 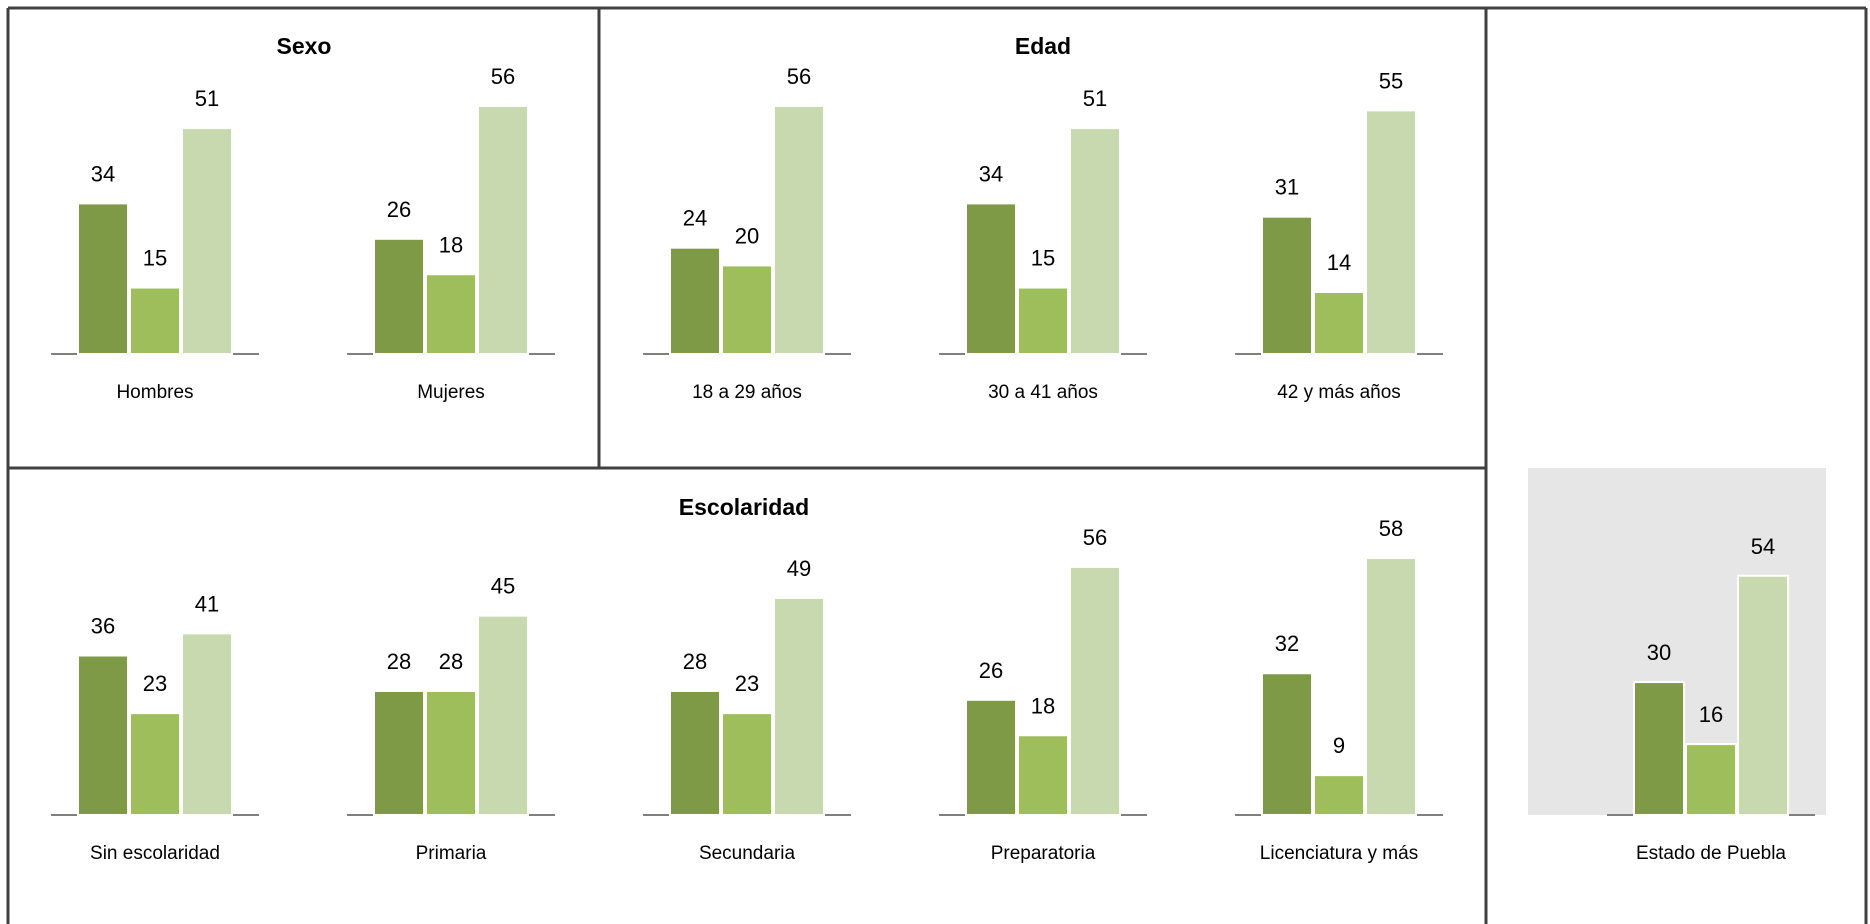 What do you see at coordinates (1391, 528) in the screenshot?
I see `data-label-licenciatura-y-m-s-s3: 58` at bounding box center [1391, 528].